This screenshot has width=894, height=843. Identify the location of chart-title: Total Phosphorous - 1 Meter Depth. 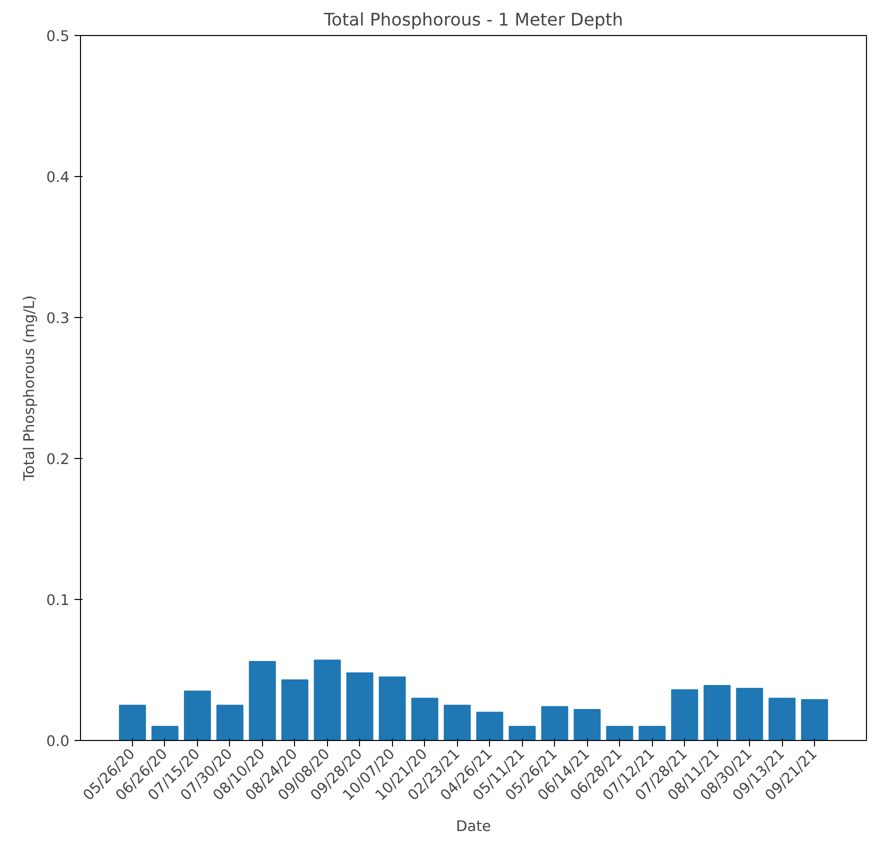
(473, 20).